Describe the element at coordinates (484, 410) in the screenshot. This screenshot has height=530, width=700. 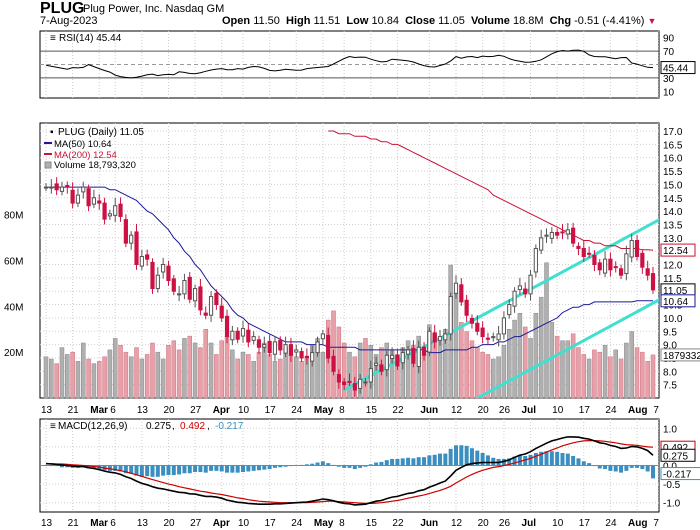
I see `price-x-label: 20` at that location.